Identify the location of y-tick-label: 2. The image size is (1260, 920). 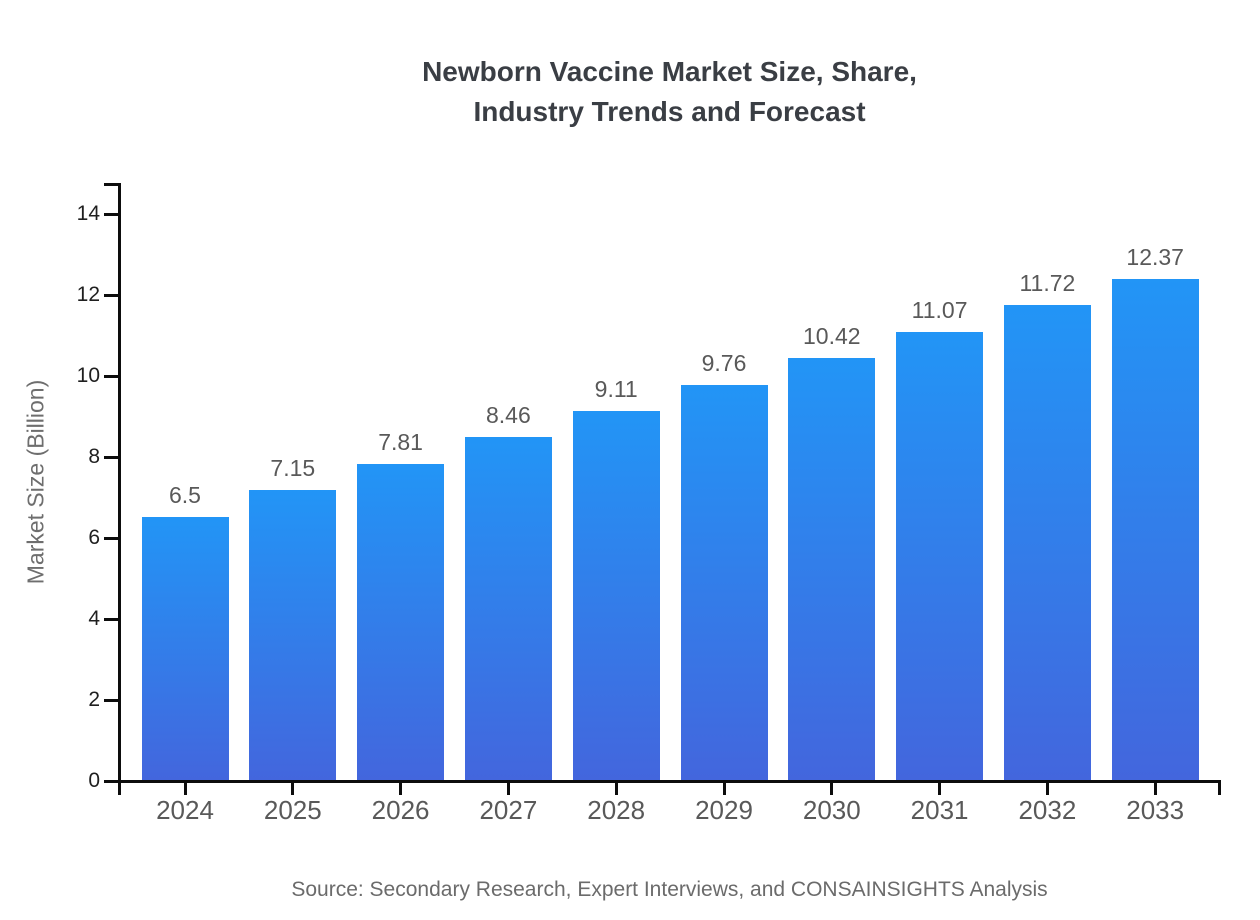
(94, 699).